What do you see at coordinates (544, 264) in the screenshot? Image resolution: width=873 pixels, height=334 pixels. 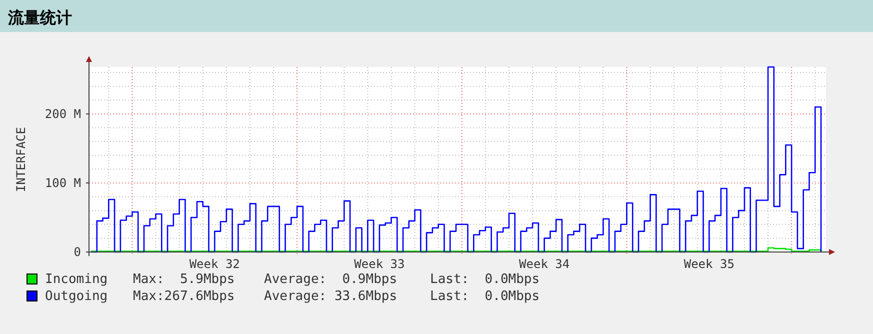 I see `x-tick-label: Week 34` at bounding box center [544, 264].